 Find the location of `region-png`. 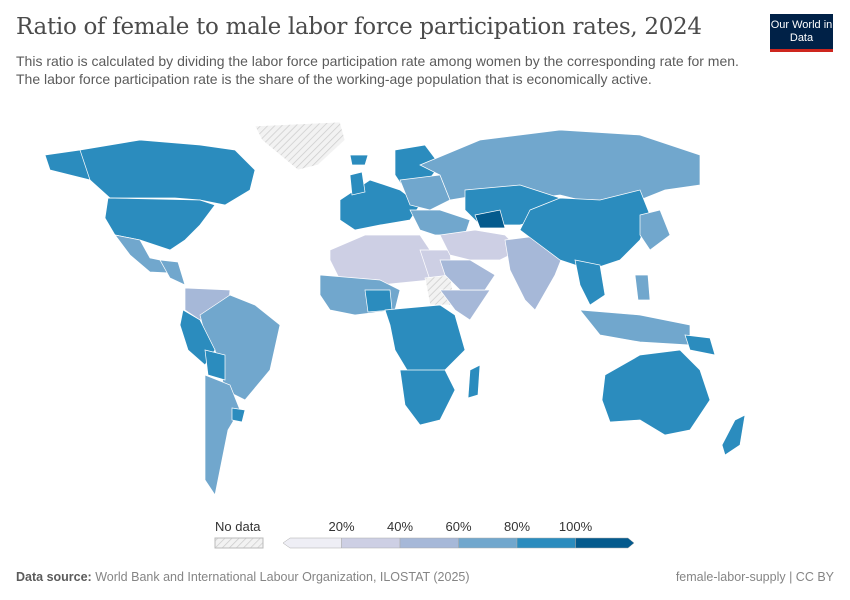

region-png is located at coordinates (700, 345).